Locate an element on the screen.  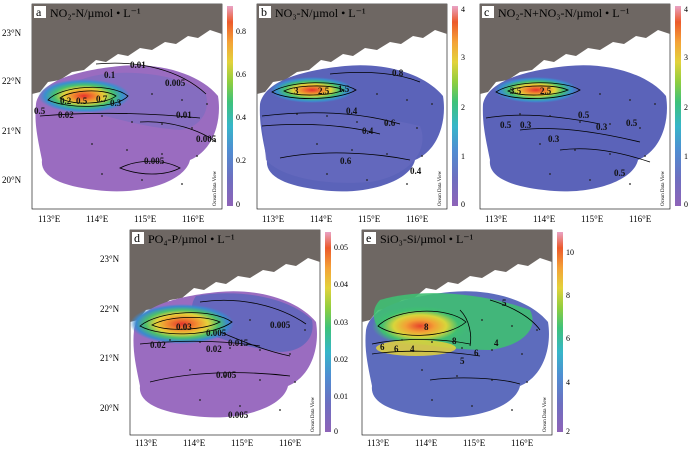
panel-a-contour-label: 0.005 is located at coordinates (206, 139).